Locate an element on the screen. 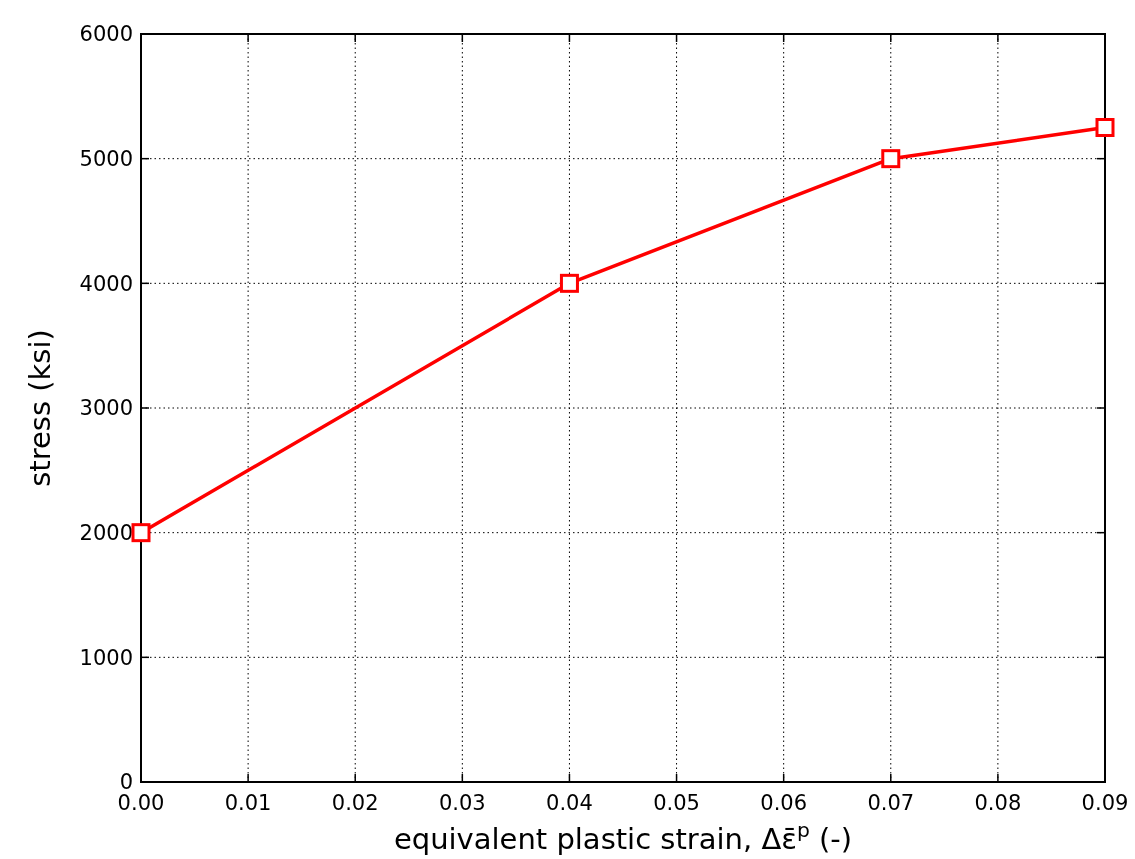 Image resolution: width=1135 pixels, height=859 pixels. x-tick-label: 0.03 is located at coordinates (462, 803).